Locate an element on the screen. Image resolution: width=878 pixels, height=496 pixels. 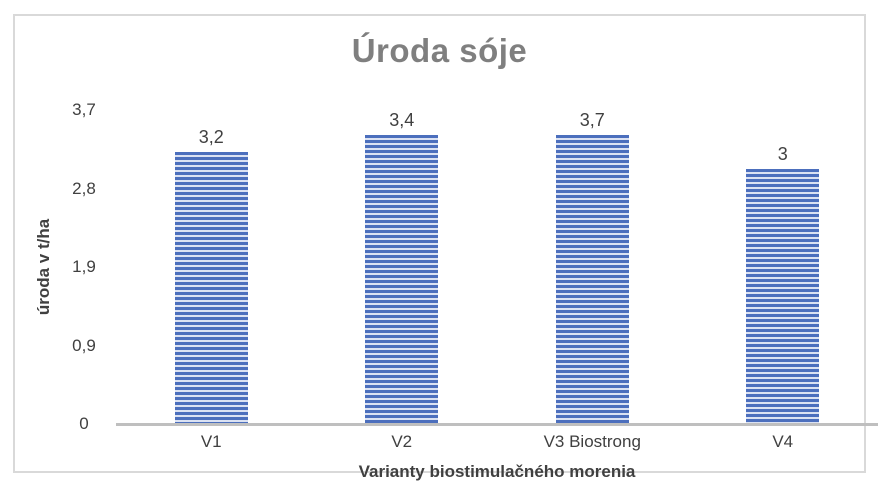
bar-value-label: 3 is located at coordinates (782, 154).